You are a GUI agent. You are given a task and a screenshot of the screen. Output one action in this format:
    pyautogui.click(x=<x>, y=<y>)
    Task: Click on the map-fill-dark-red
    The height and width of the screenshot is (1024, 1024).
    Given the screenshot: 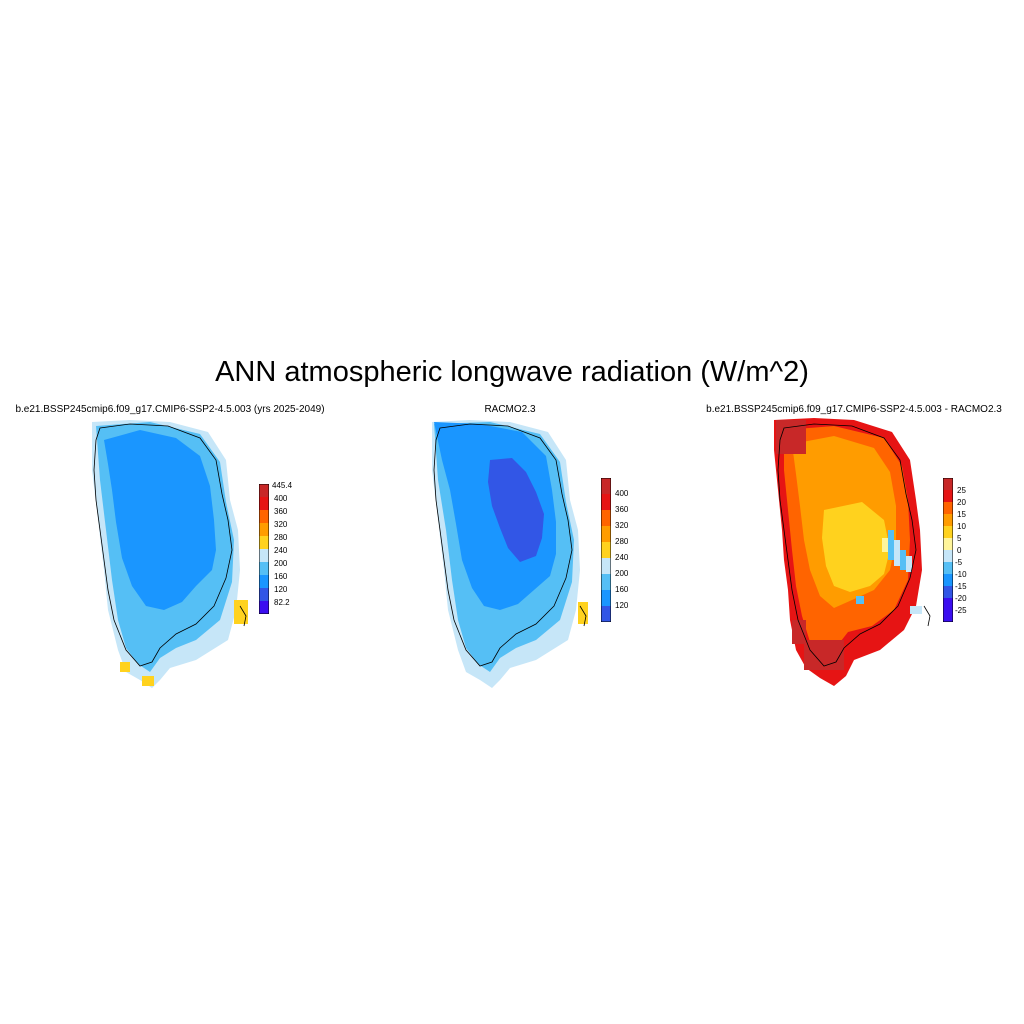 What is the action you would take?
    pyautogui.click(x=810, y=545)
    